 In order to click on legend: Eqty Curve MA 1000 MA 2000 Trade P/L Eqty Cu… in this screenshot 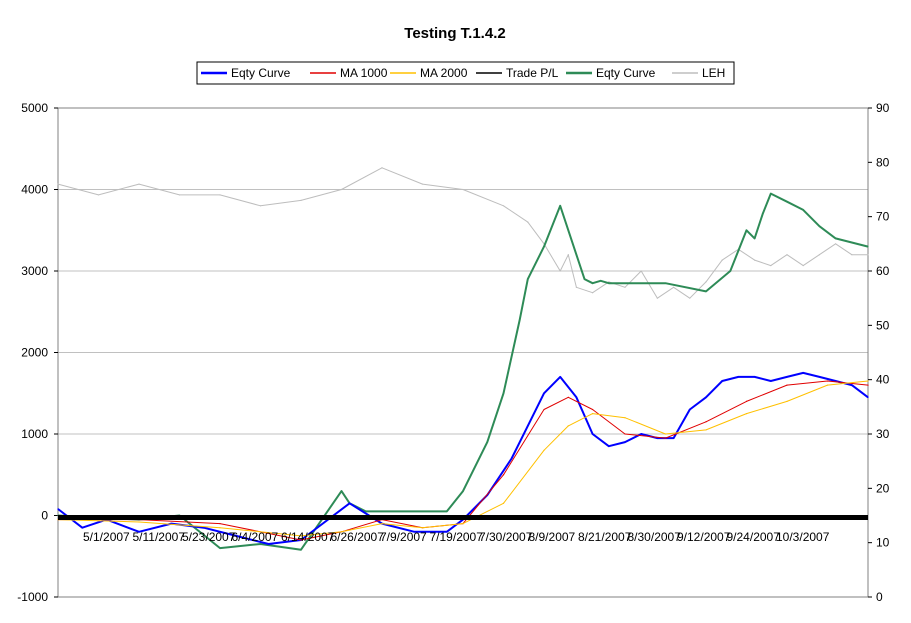, I will do `click(465, 73)`.